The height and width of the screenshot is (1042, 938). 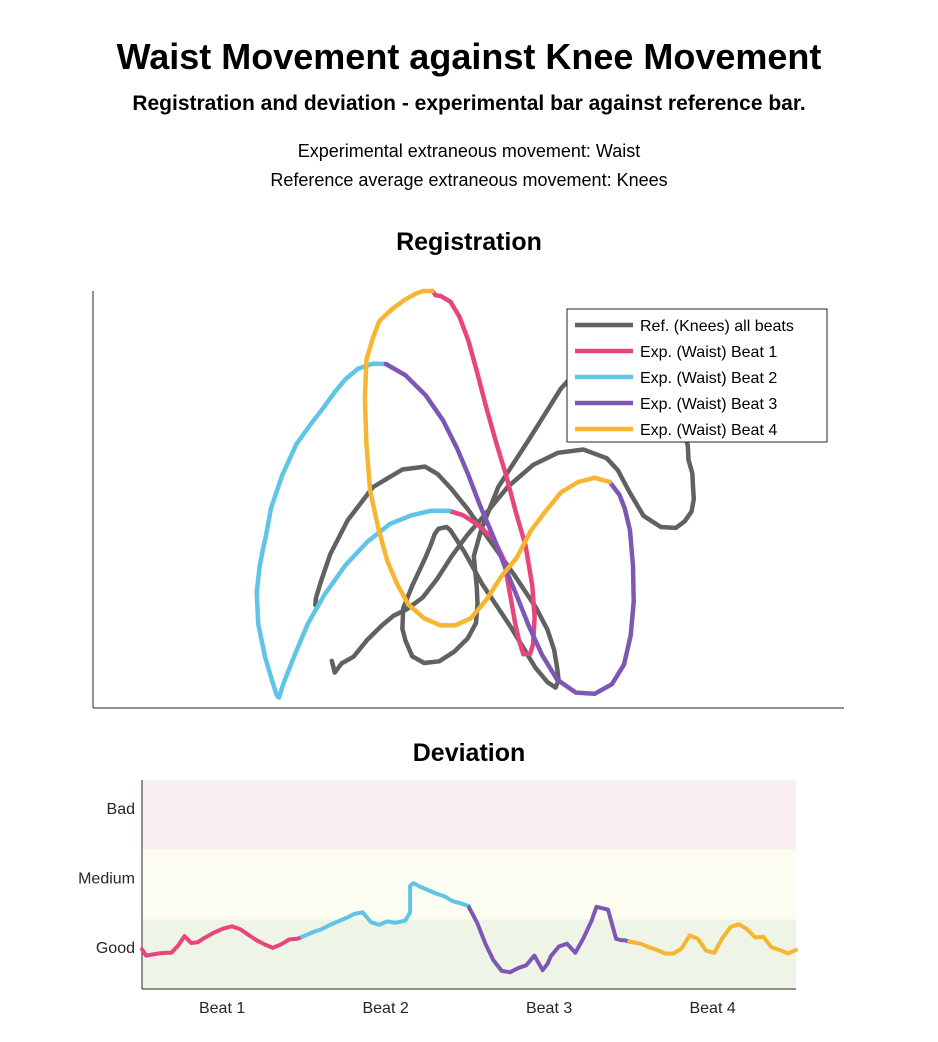 I want to click on legend-label-beat-2: Exp. (Waist) Beat 2, so click(x=708, y=378).